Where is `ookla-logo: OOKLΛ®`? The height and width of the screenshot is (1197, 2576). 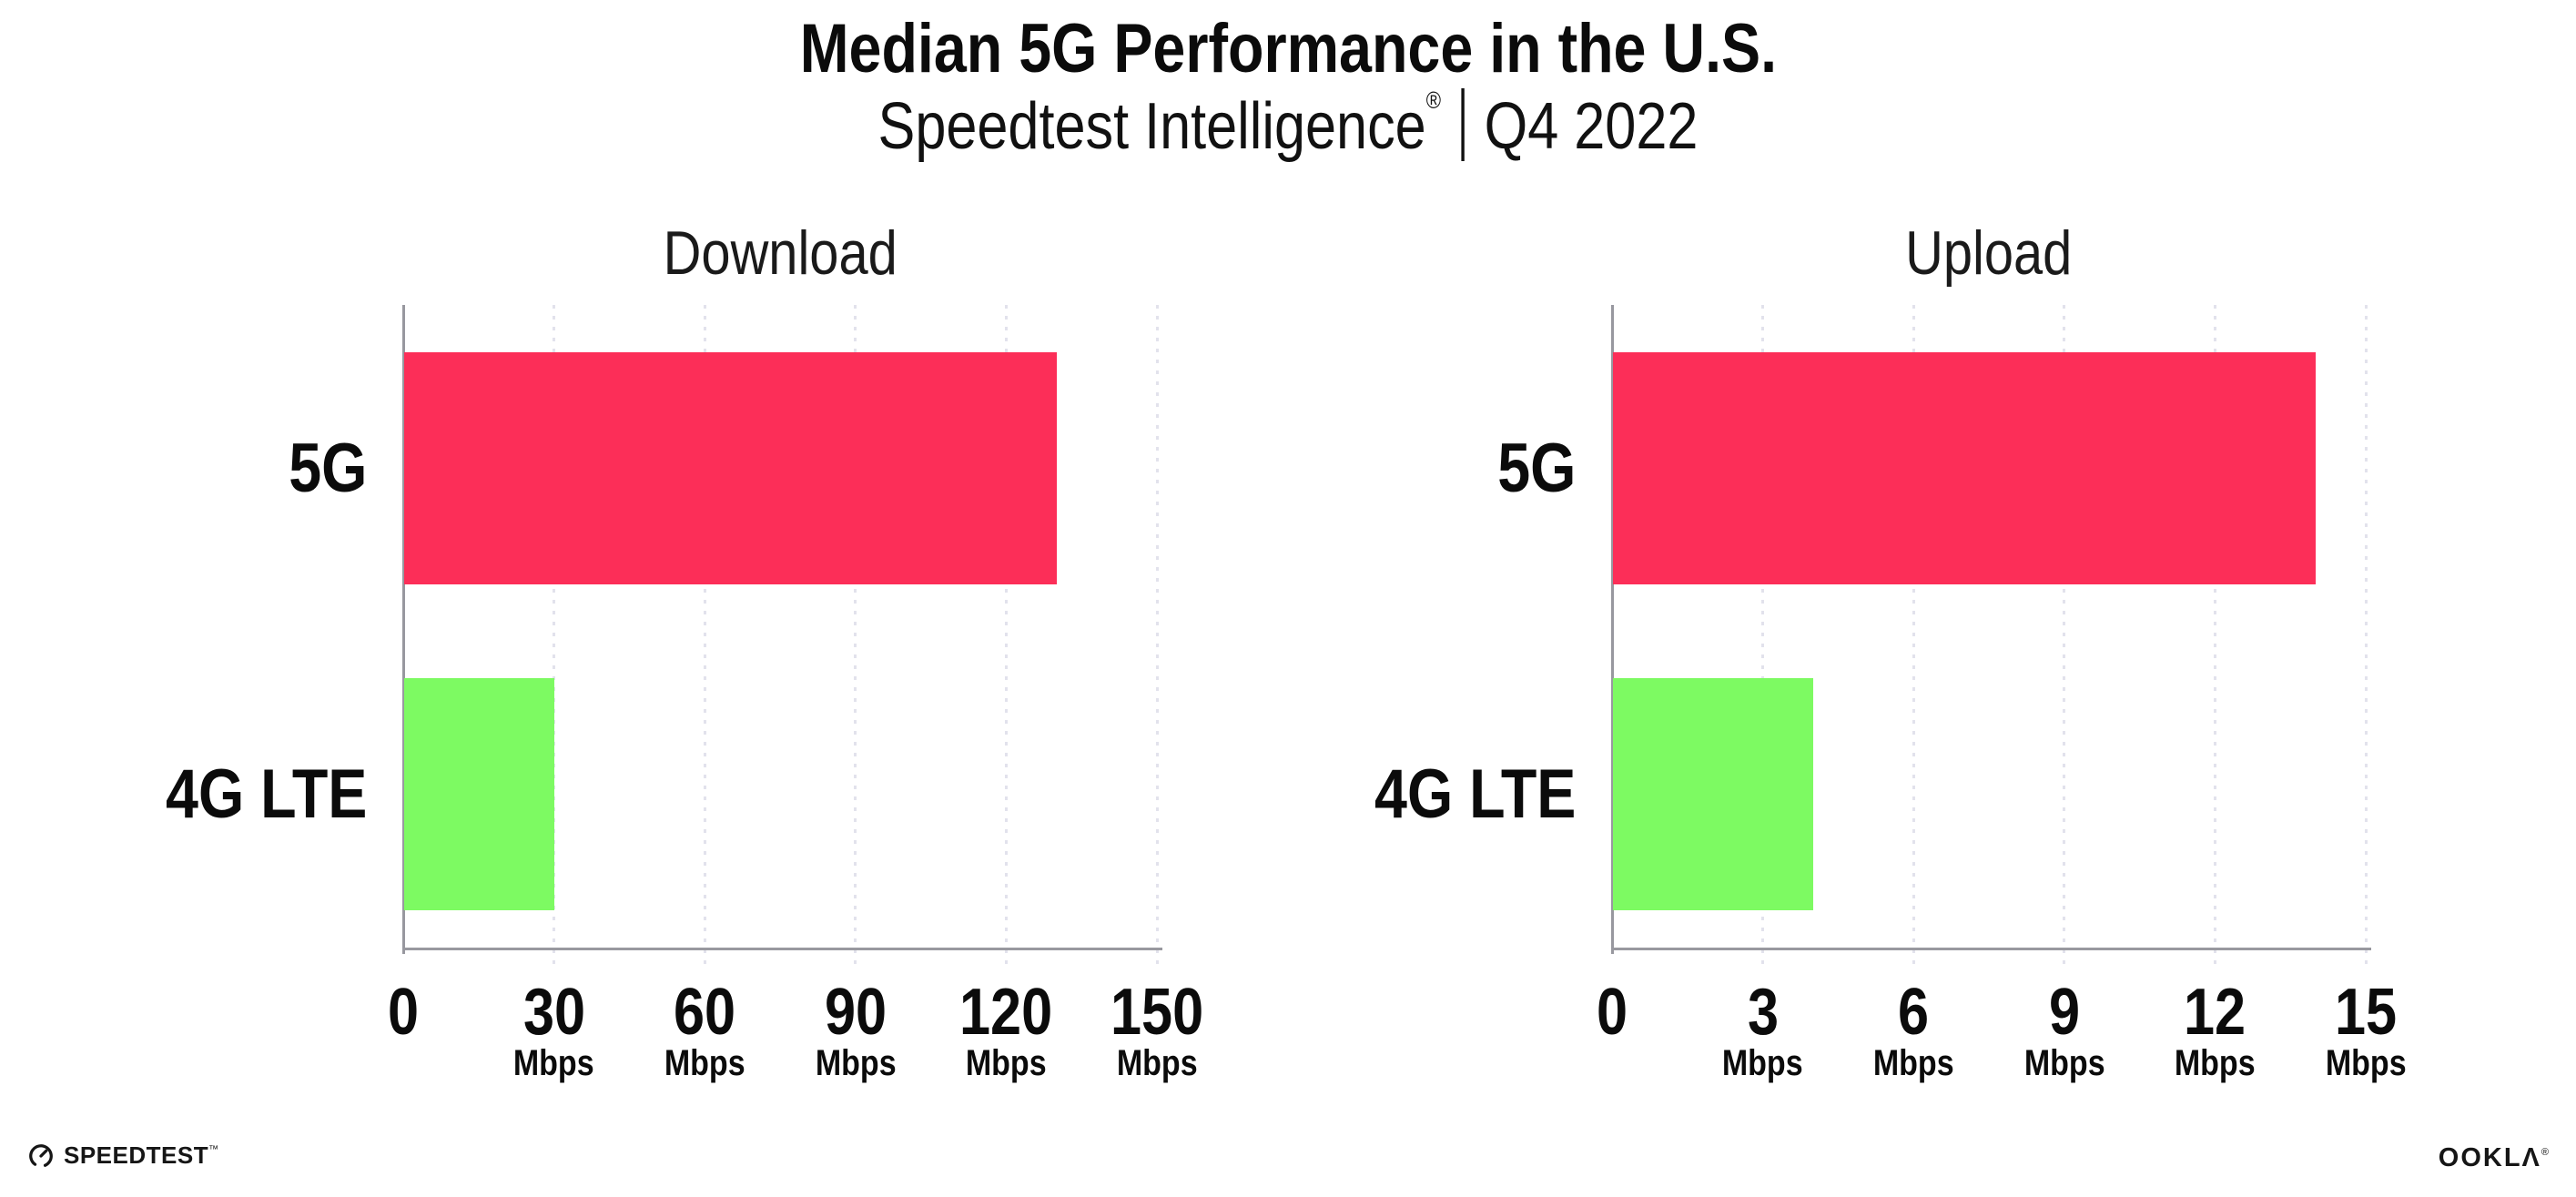
ookla-logo: OOKLΛ® is located at coordinates (2494, 1158).